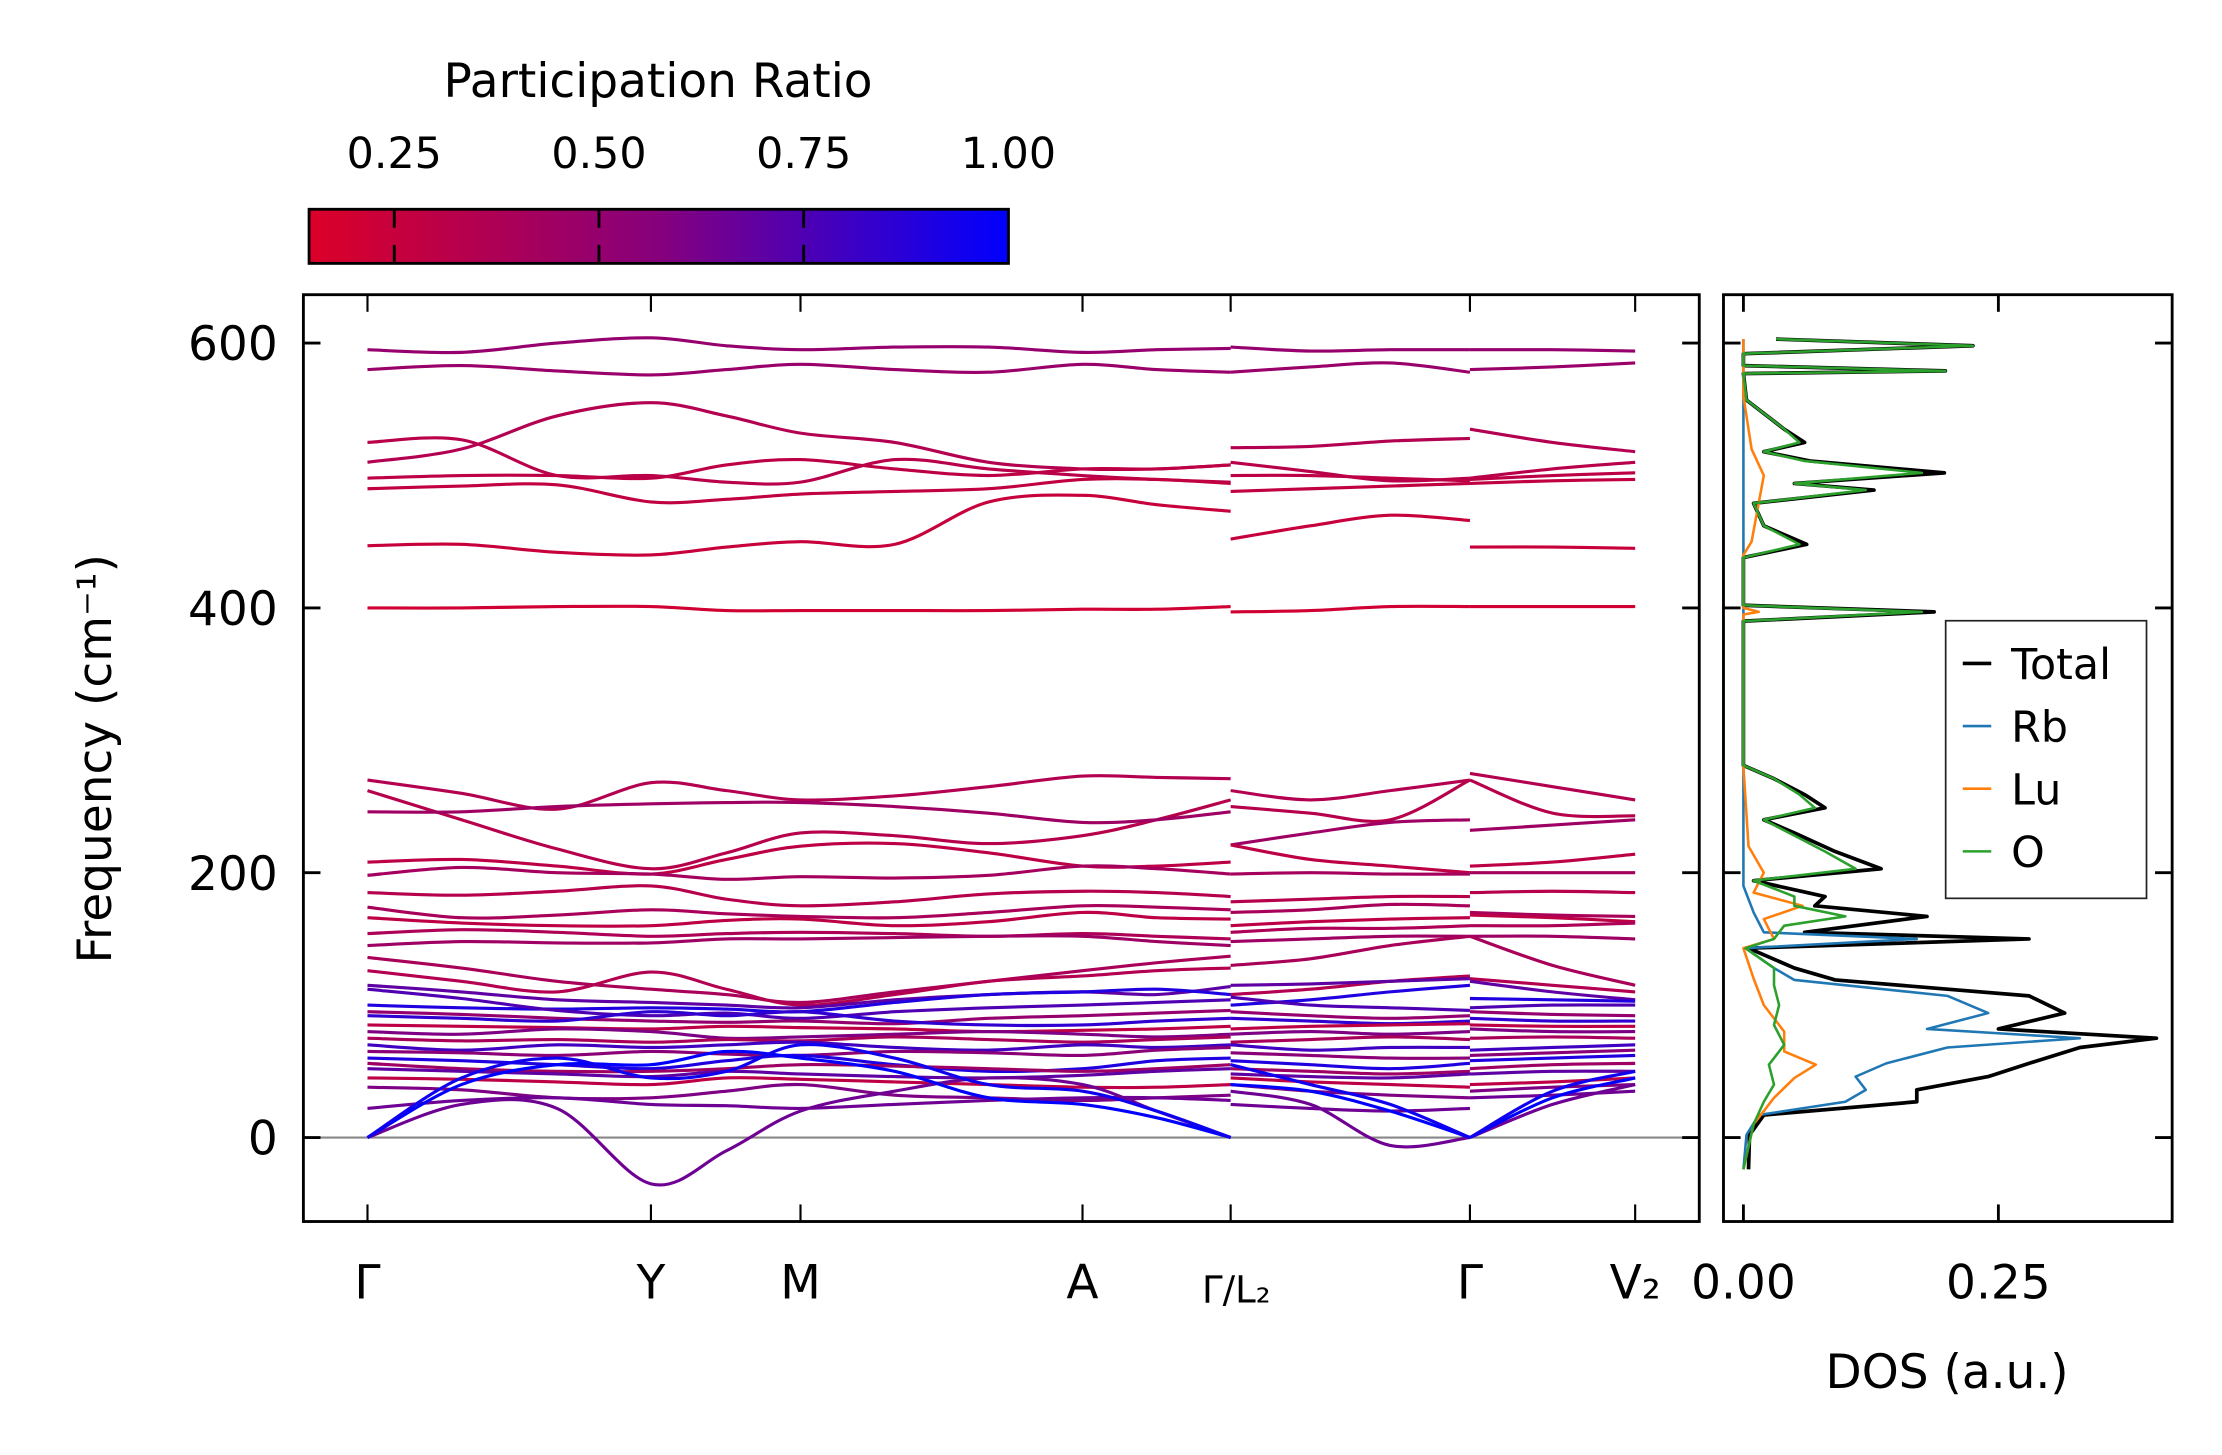  I want to click on x-tick-label: A, so click(1082, 1282).